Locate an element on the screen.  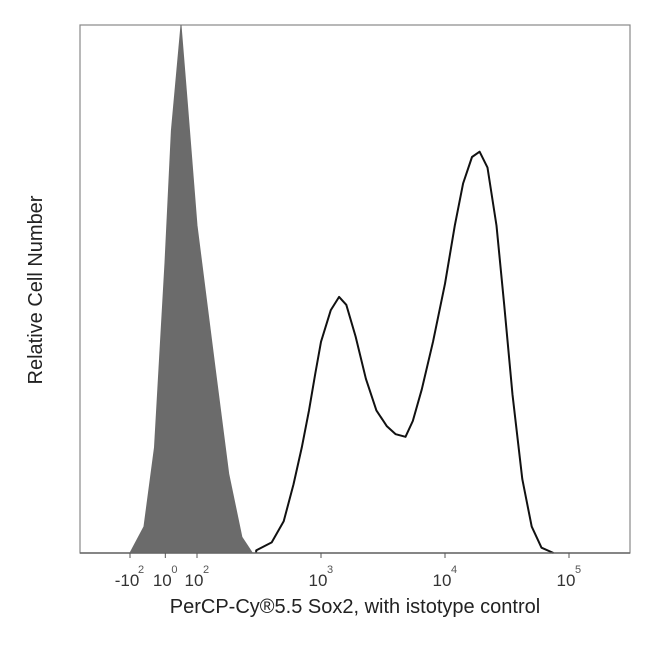
x-axis-label: PerCP-Cy®5.5 Sox2, with istotype control is located at coordinates (355, 607).